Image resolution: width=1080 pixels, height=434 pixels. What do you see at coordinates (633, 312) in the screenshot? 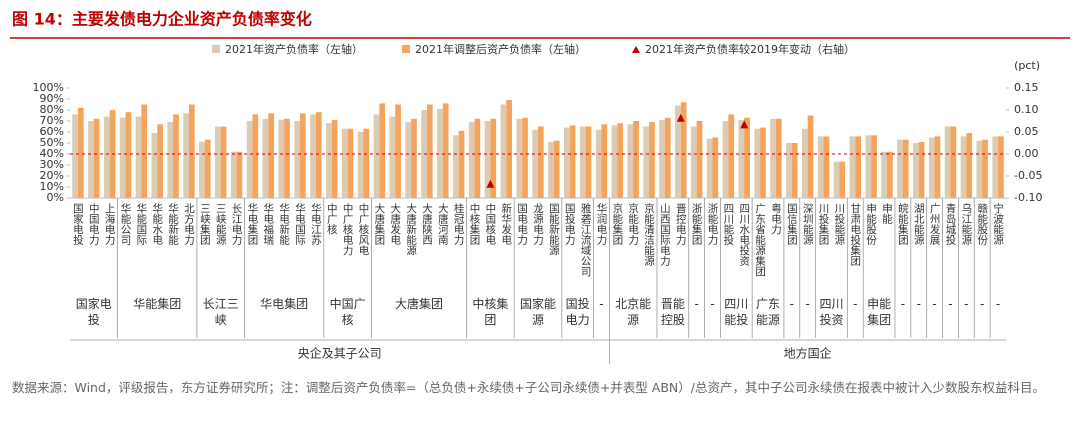
I see `group-label: 北京能源` at bounding box center [633, 312].